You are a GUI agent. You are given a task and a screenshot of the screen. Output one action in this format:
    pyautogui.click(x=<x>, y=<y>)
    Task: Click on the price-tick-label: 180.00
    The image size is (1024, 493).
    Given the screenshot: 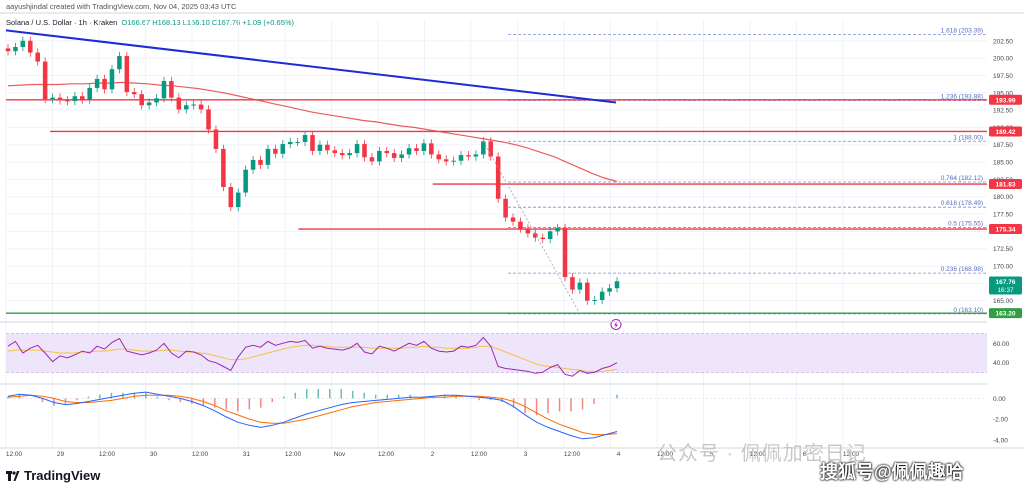 What is the action you would take?
    pyautogui.click(x=1003, y=197)
    